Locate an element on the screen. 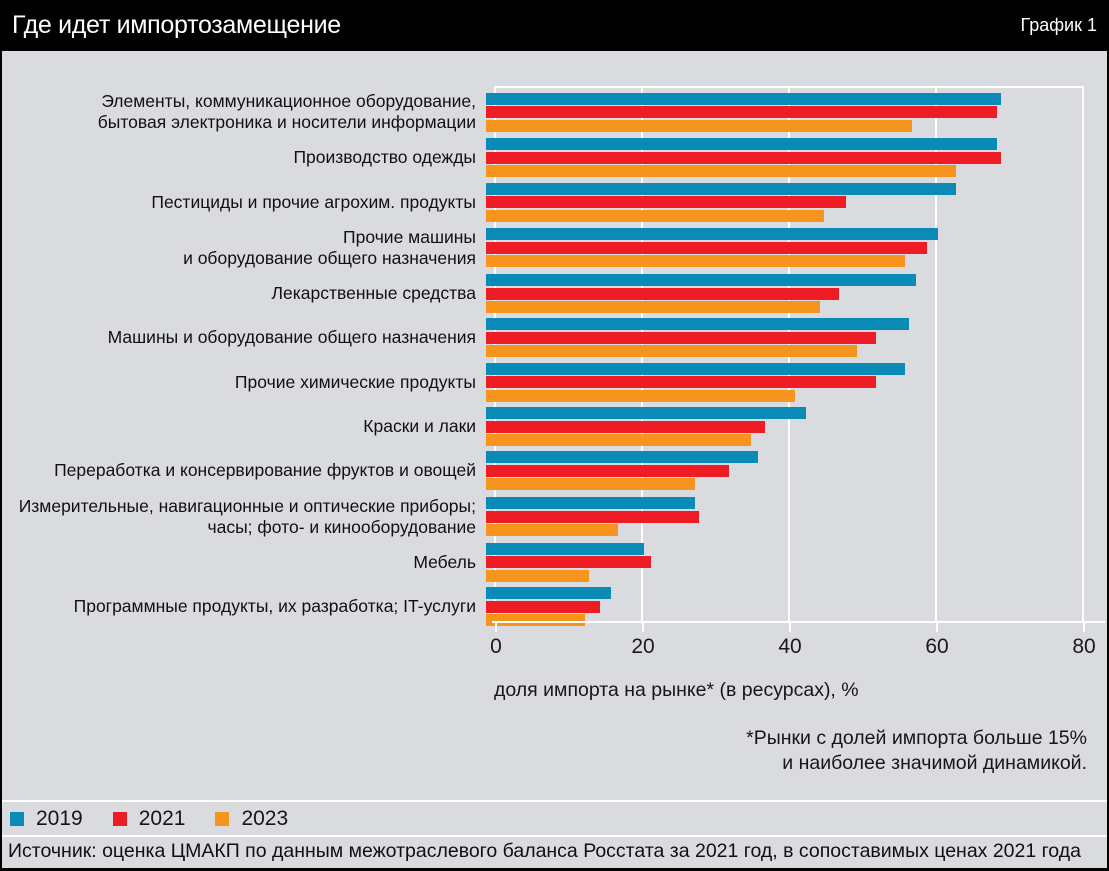 The height and width of the screenshot is (871, 1109). legend-swatch-2023 is located at coordinates (222, 818).